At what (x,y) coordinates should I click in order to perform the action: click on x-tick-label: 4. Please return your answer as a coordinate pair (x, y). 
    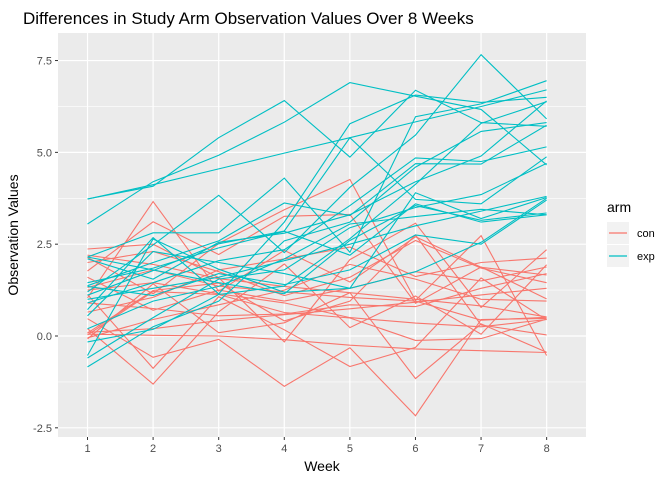
    Looking at the image, I should click on (284, 449).